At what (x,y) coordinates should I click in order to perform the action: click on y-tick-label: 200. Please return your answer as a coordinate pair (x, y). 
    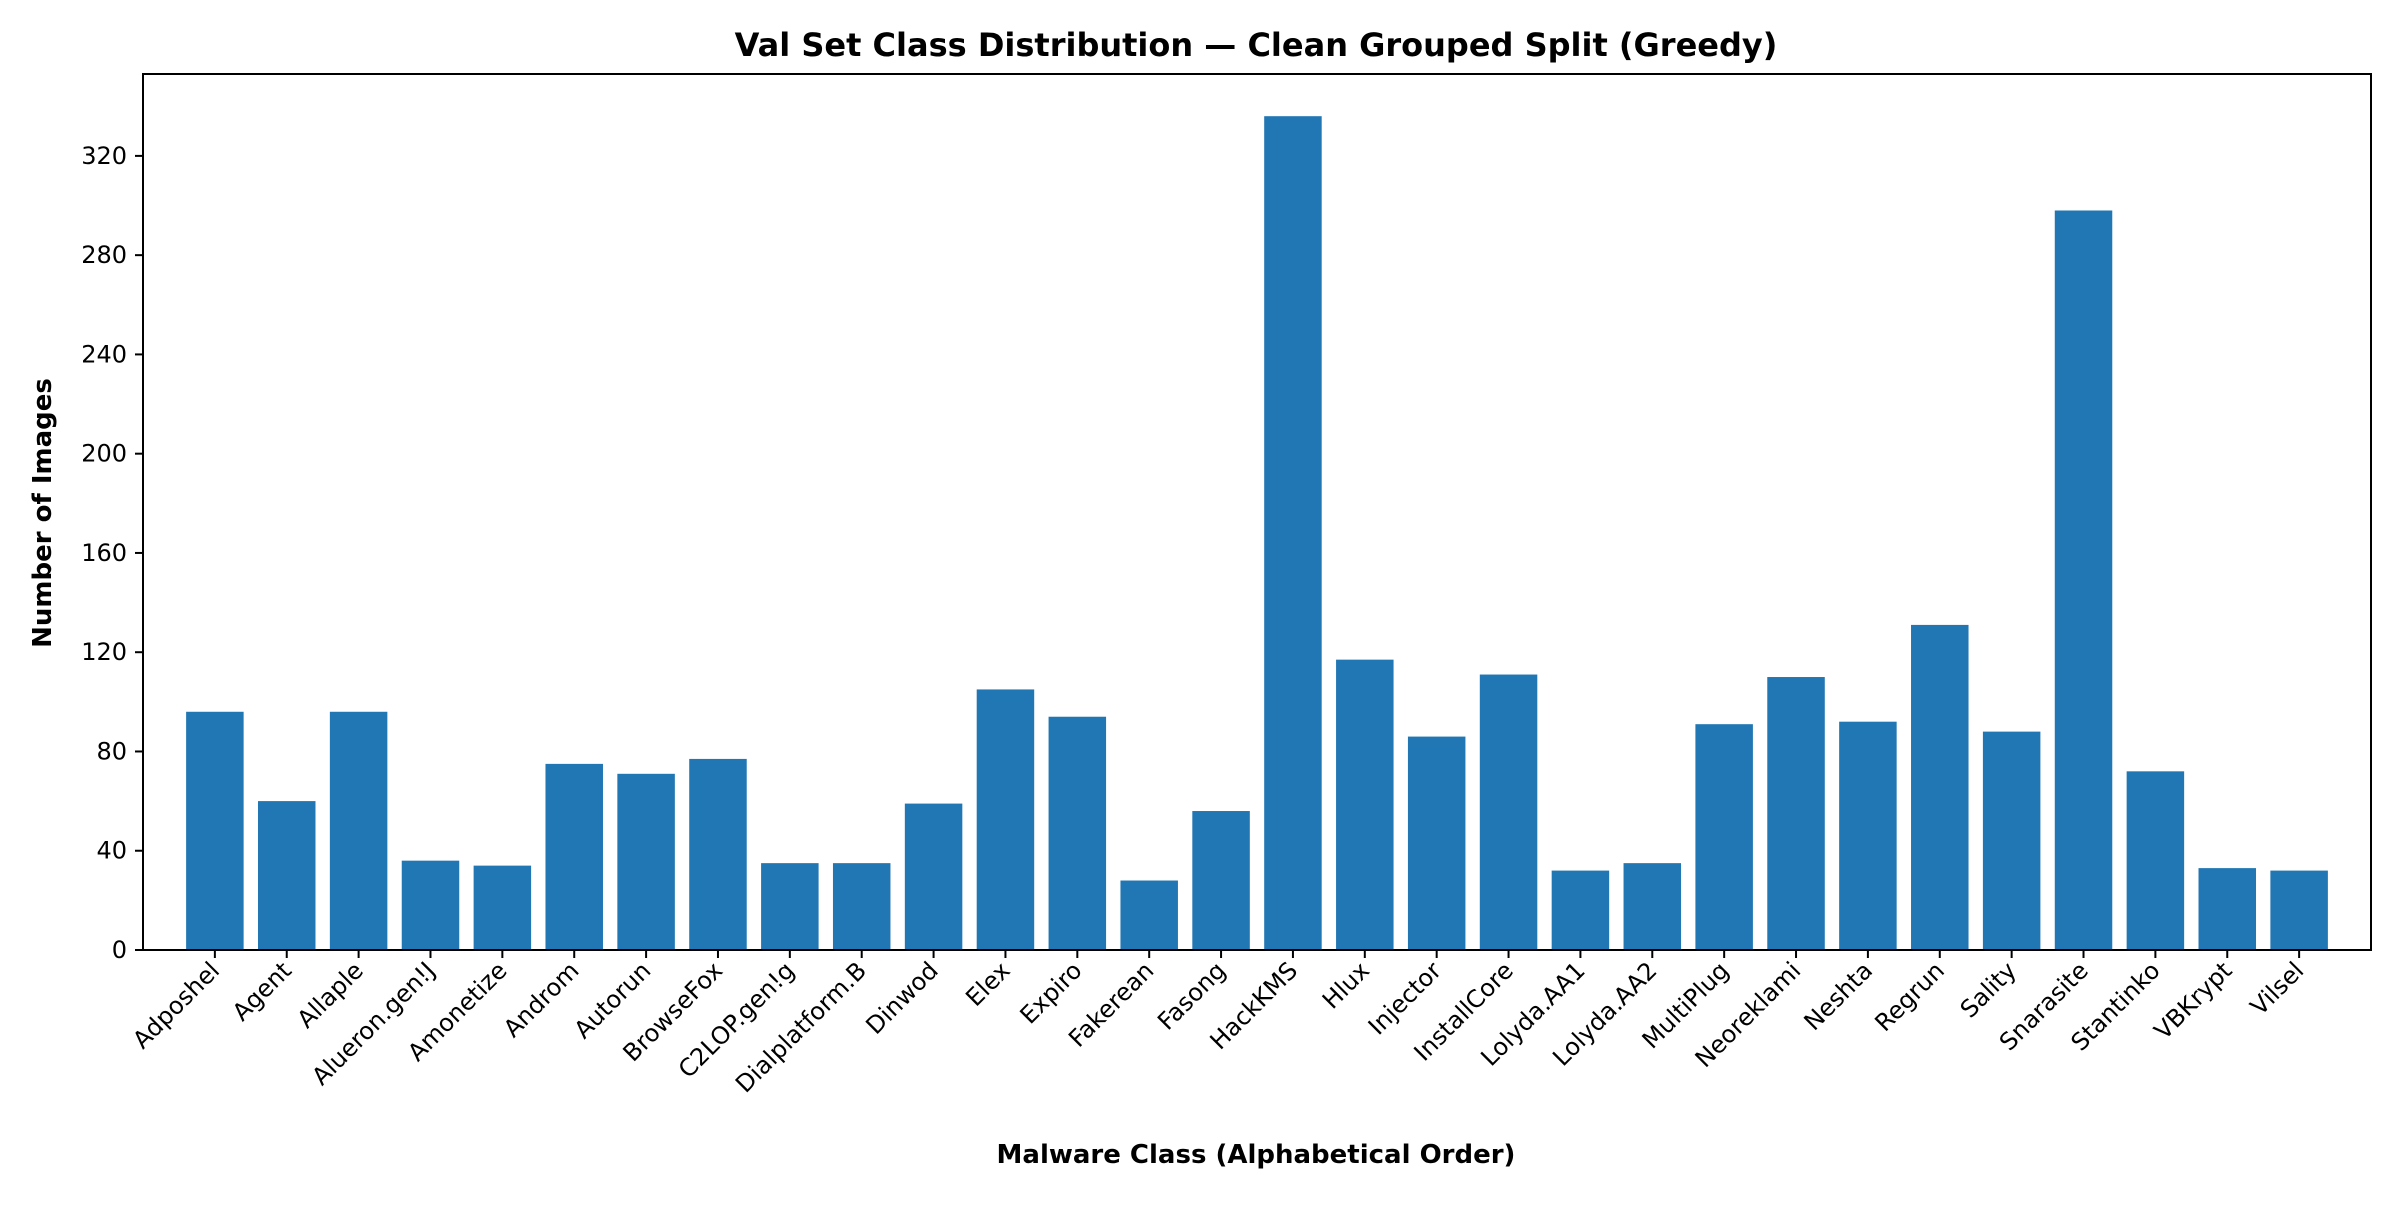
    Looking at the image, I should click on (104, 454).